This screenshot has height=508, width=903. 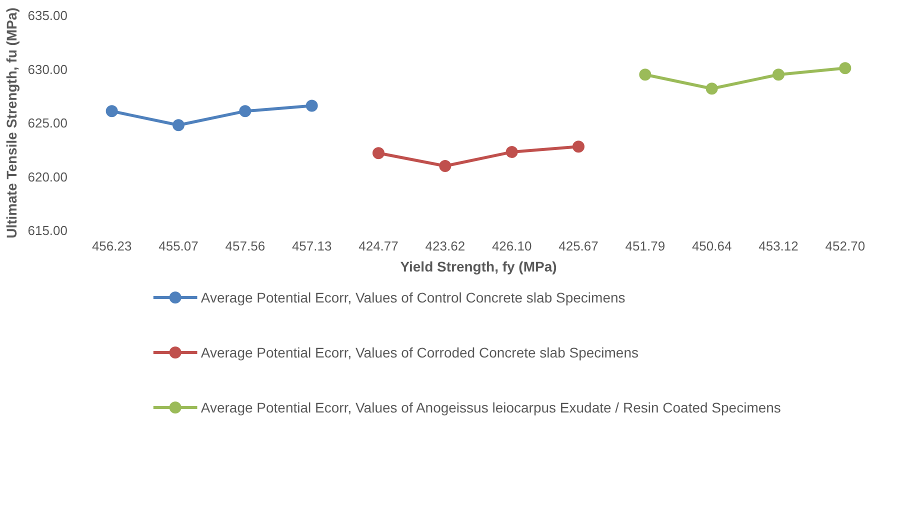 I want to click on x-tick-label: 453.12, so click(x=778, y=246).